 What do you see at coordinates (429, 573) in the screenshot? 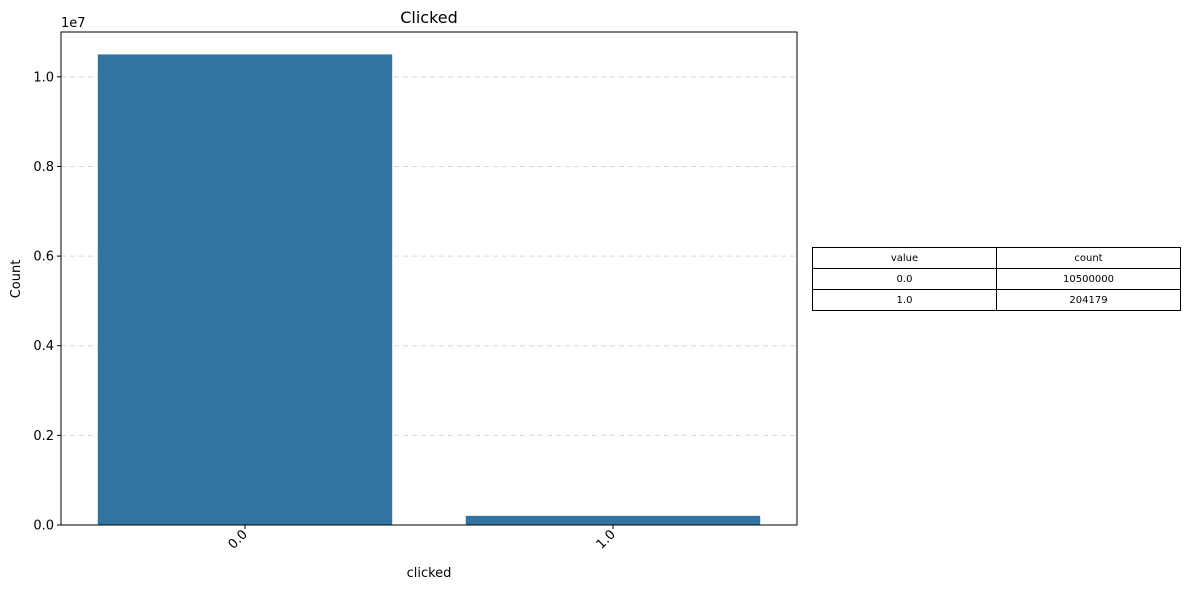
I see `x-axis-label: clicked` at bounding box center [429, 573].